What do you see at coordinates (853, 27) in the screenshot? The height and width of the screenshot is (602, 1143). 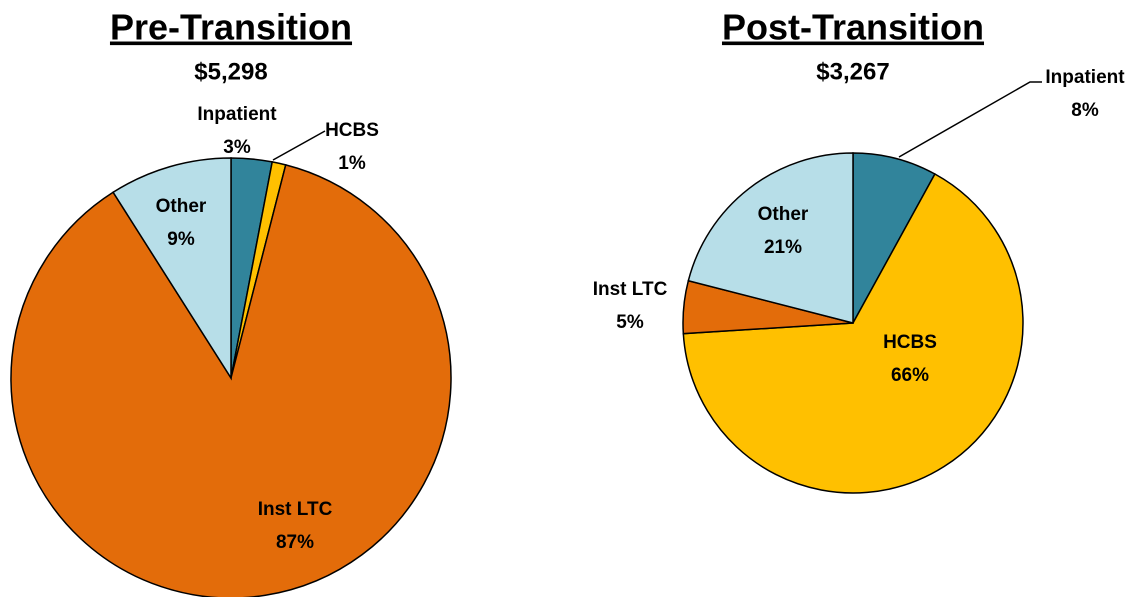 I see `chart-title: Post-Transition` at bounding box center [853, 27].